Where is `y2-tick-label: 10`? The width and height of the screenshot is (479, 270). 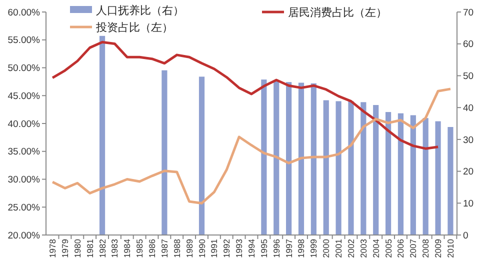 y2-tick-label: 10 is located at coordinates (468, 204).